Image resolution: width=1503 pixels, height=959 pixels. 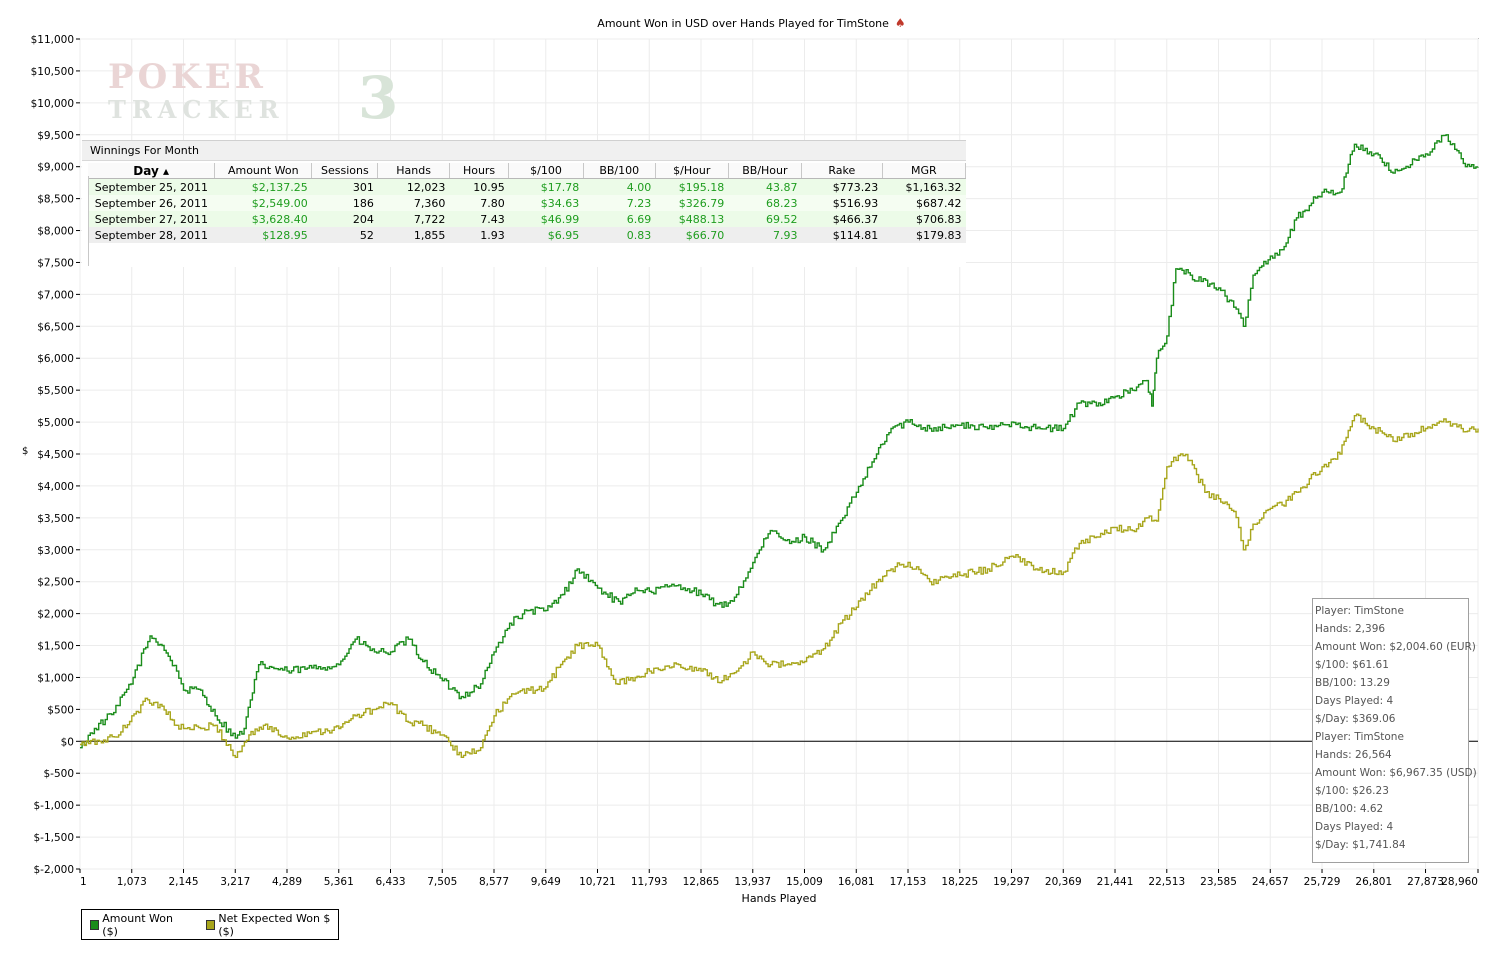 I want to click on table-cell: $773.23, so click(x=842, y=186).